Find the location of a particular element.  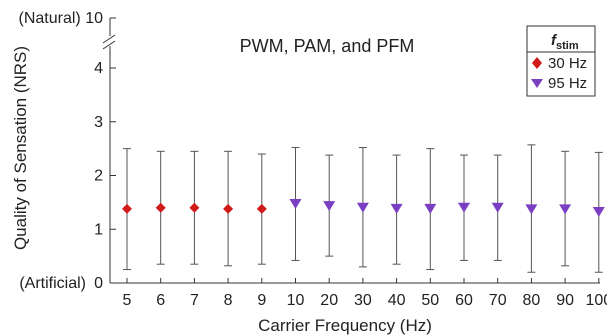

legend-title-main: f is located at coordinates (554, 40).